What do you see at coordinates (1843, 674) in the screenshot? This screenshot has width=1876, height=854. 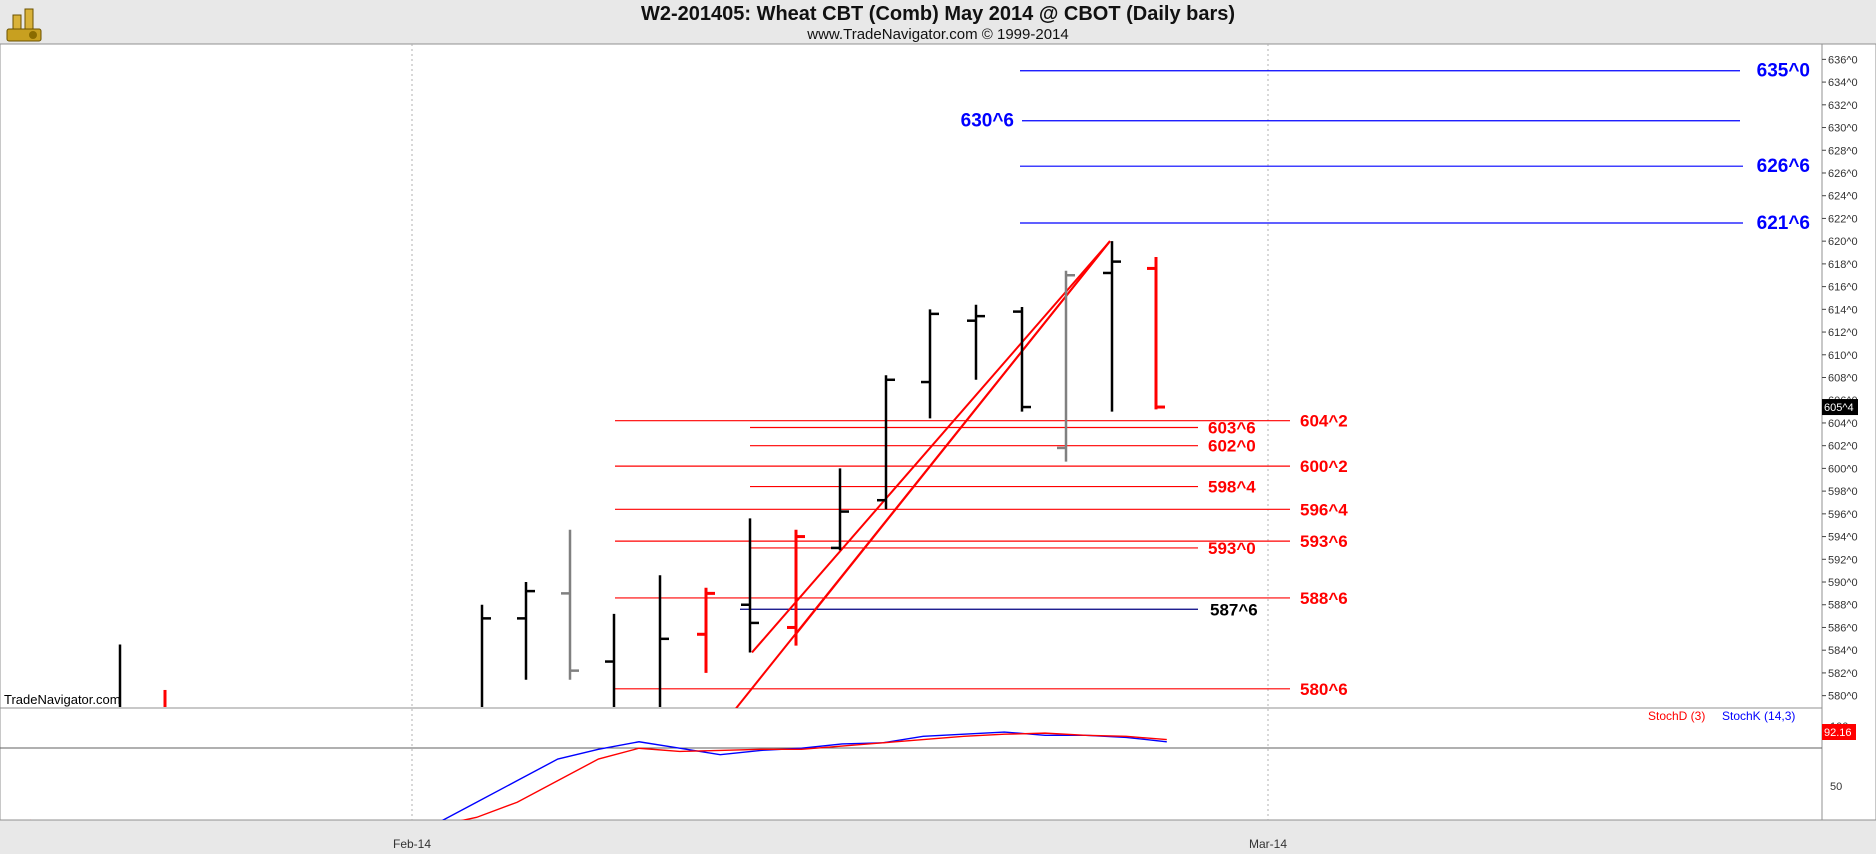 I see `y-tick-label: 582^0` at bounding box center [1843, 674].